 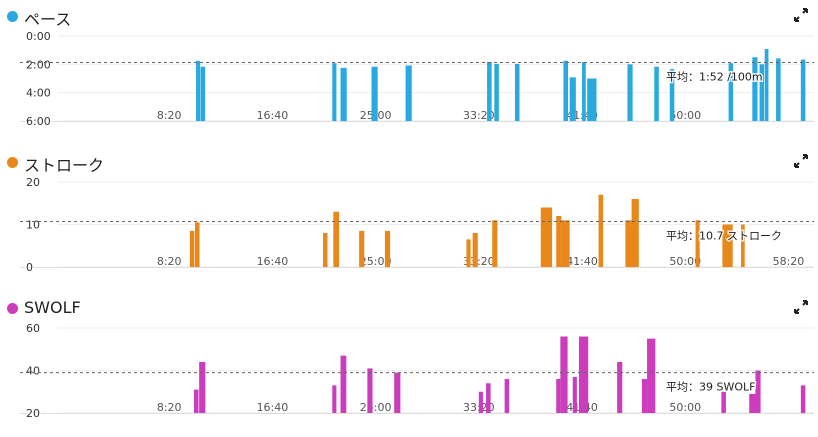 I want to click on stroke-y-tick-label: 10, so click(x=33, y=225).